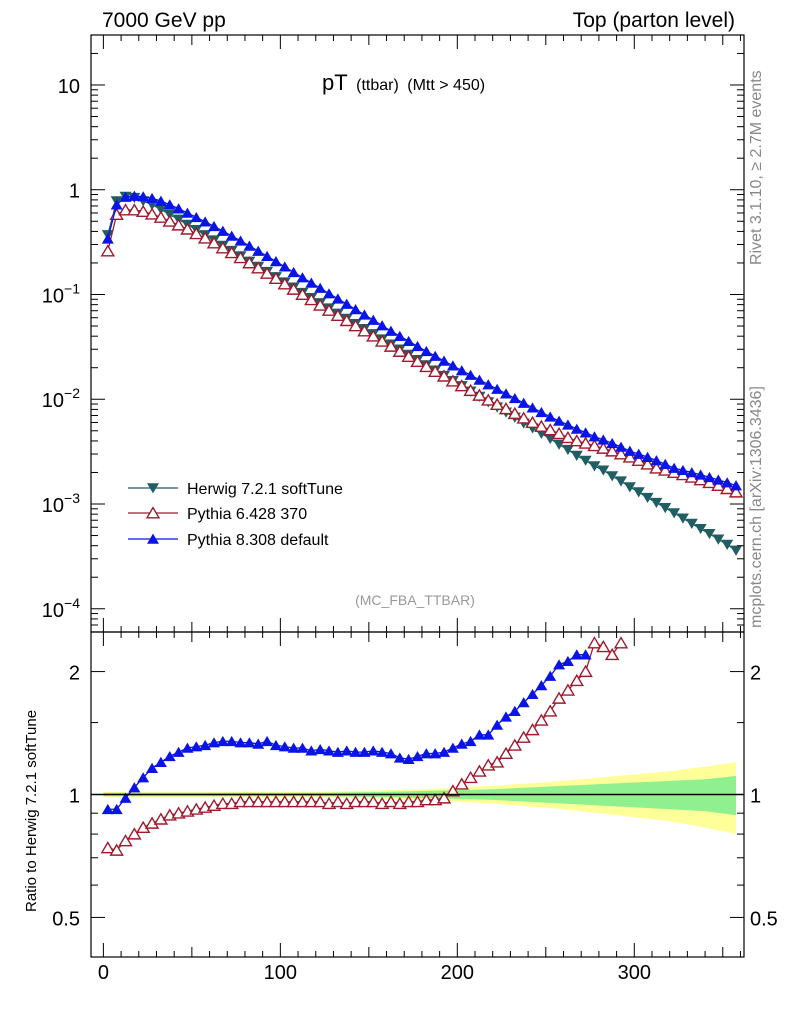 This screenshot has height=1024, width=786. I want to click on ratio-pythia6-line, so click(364, 747).